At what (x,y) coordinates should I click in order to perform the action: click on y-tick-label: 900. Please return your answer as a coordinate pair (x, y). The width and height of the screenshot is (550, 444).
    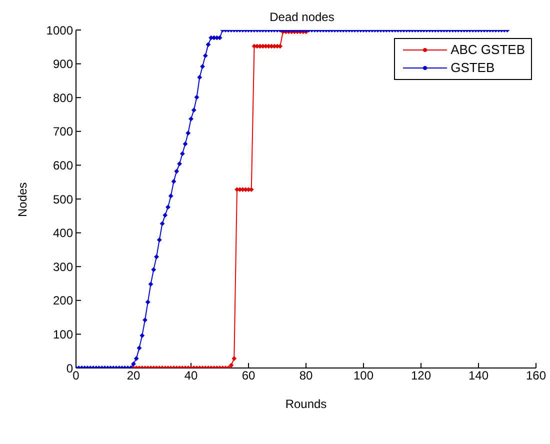
    Looking at the image, I should click on (63, 64).